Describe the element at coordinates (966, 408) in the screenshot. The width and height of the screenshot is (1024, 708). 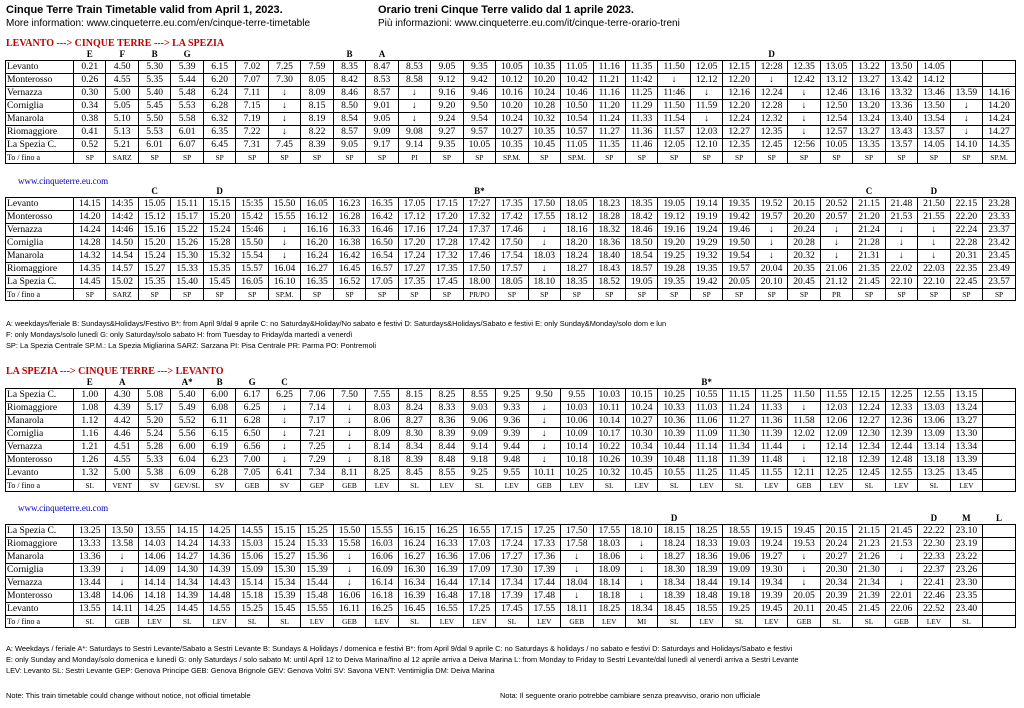
I see `time-cell: 13.24` at that location.